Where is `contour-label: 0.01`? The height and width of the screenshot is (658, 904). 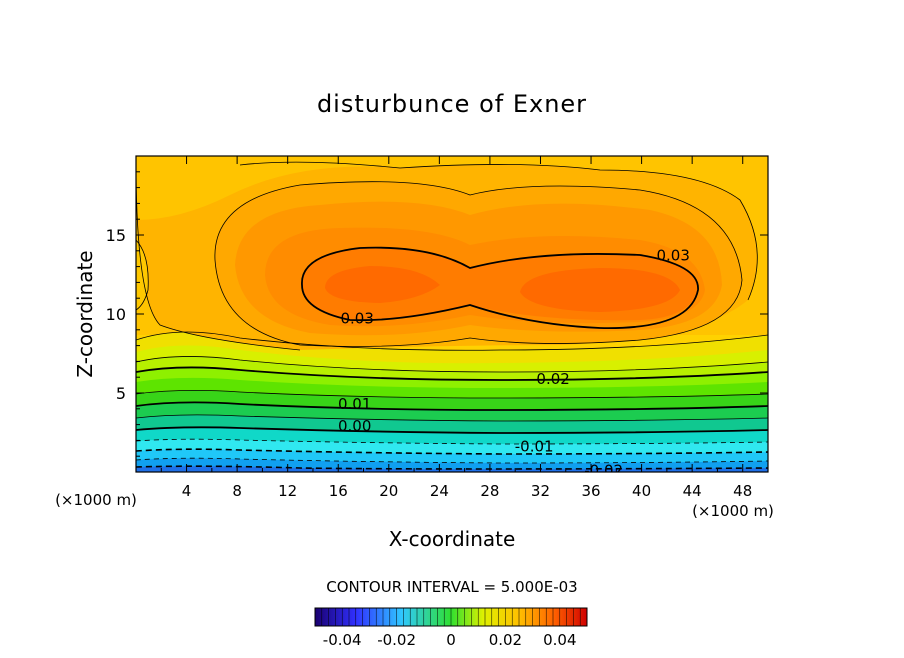 contour-label: 0.01 is located at coordinates (354, 404).